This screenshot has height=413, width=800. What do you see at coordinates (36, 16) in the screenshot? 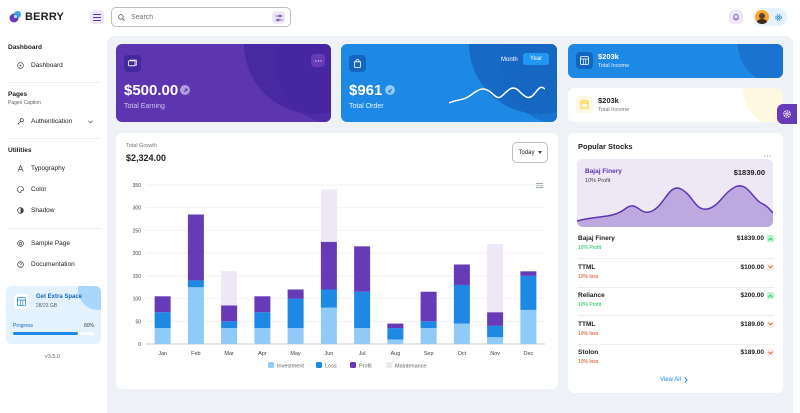
I see `brand-logo: BERRY` at bounding box center [36, 16].